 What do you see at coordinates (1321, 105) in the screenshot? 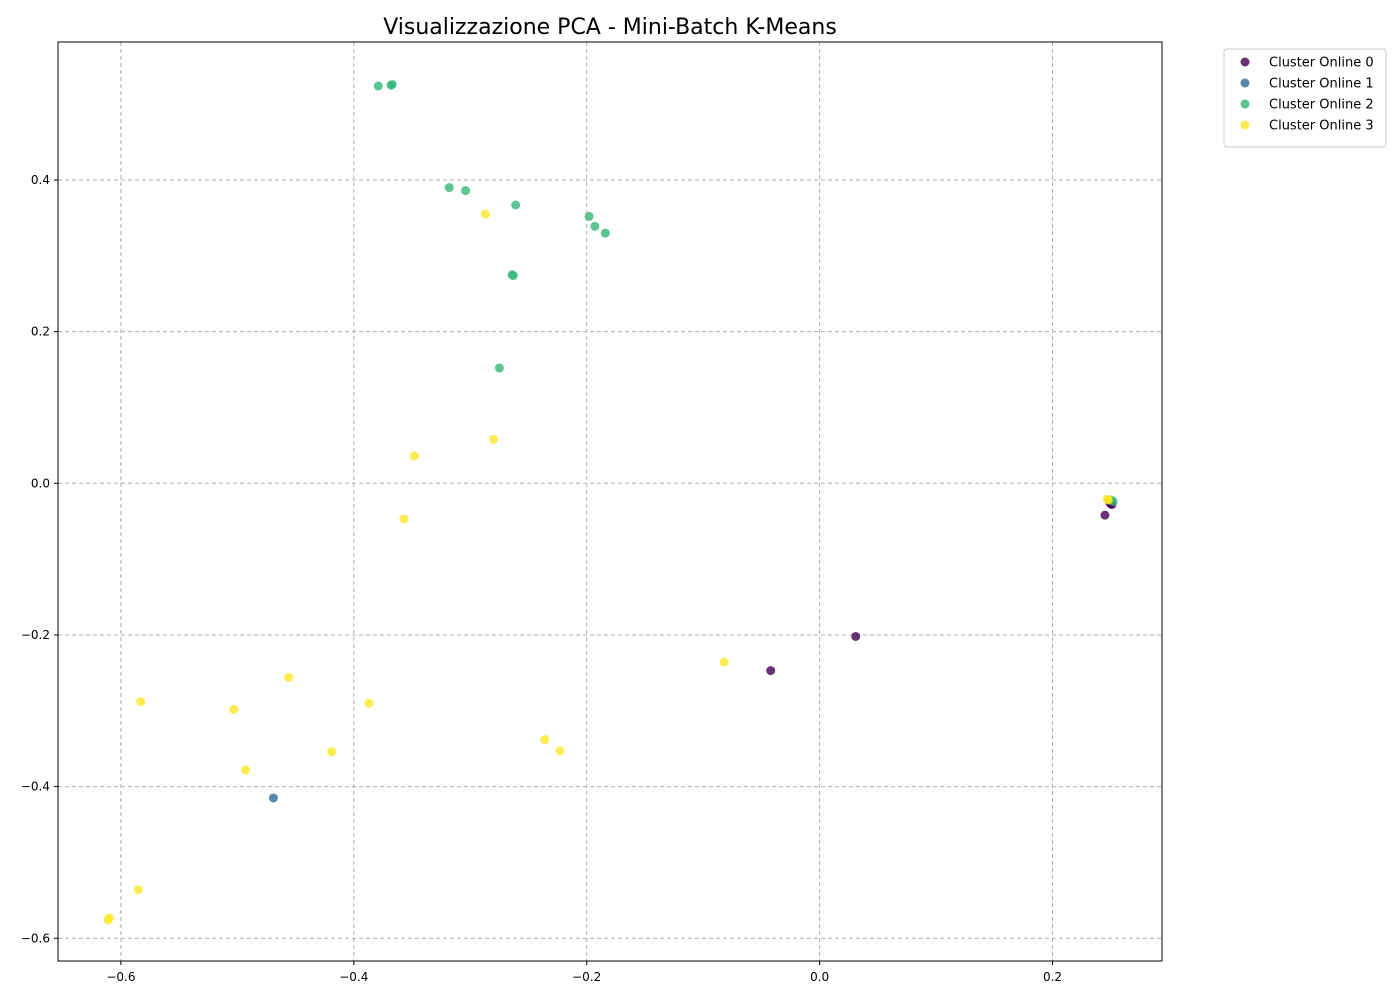
I see `legend-label-cluster-2: Cluster Online 2` at bounding box center [1321, 105].